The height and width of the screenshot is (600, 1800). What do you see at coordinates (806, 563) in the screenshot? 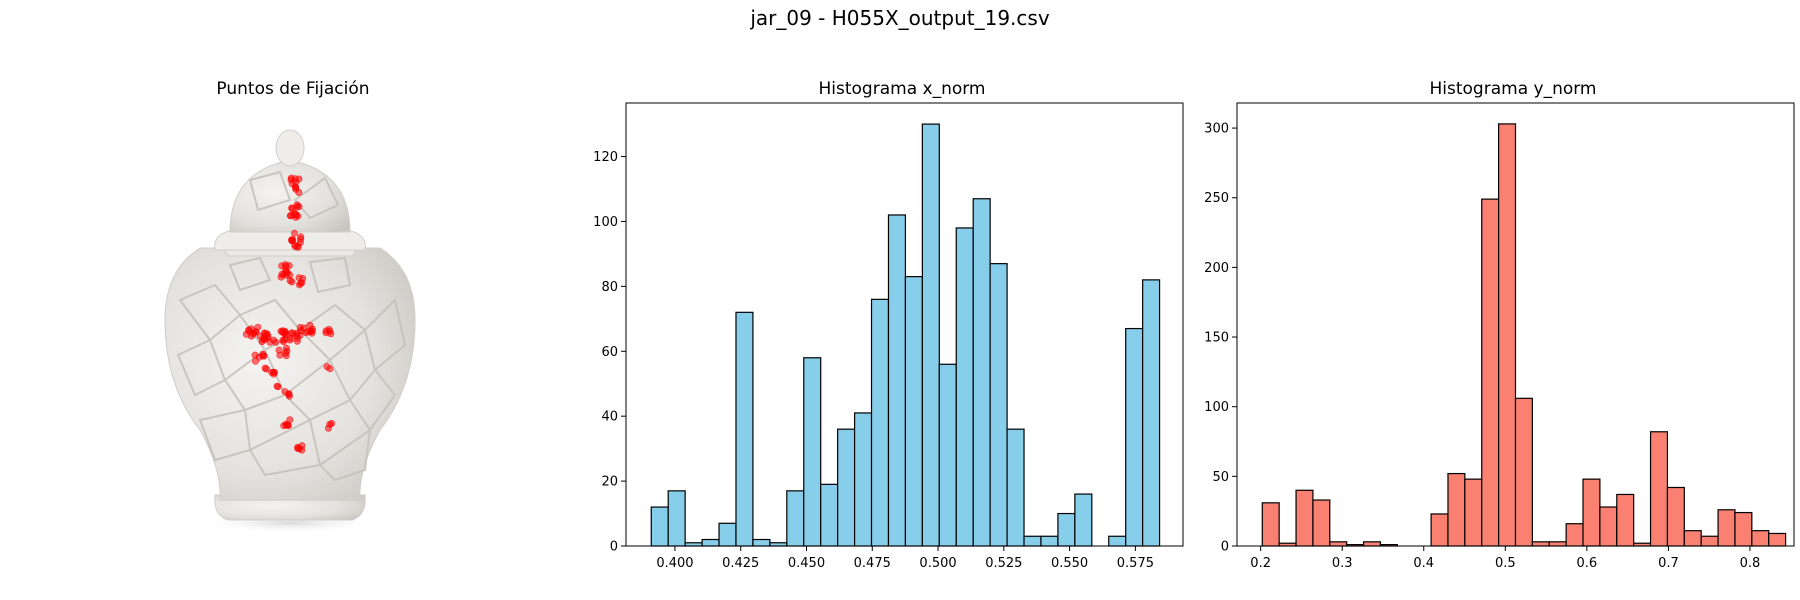
I see `histogram-x-xtick-label: 0.450` at bounding box center [806, 563].